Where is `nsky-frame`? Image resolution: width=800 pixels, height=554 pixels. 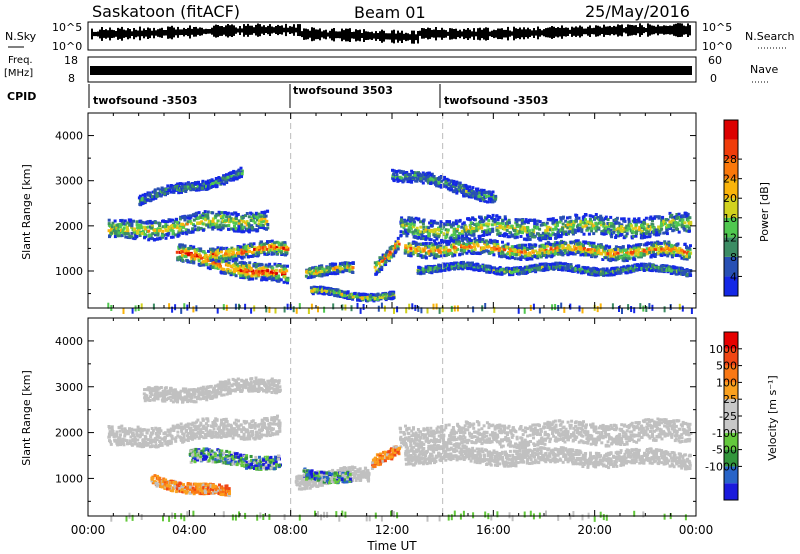 nsky-frame is located at coordinates (392, 36).